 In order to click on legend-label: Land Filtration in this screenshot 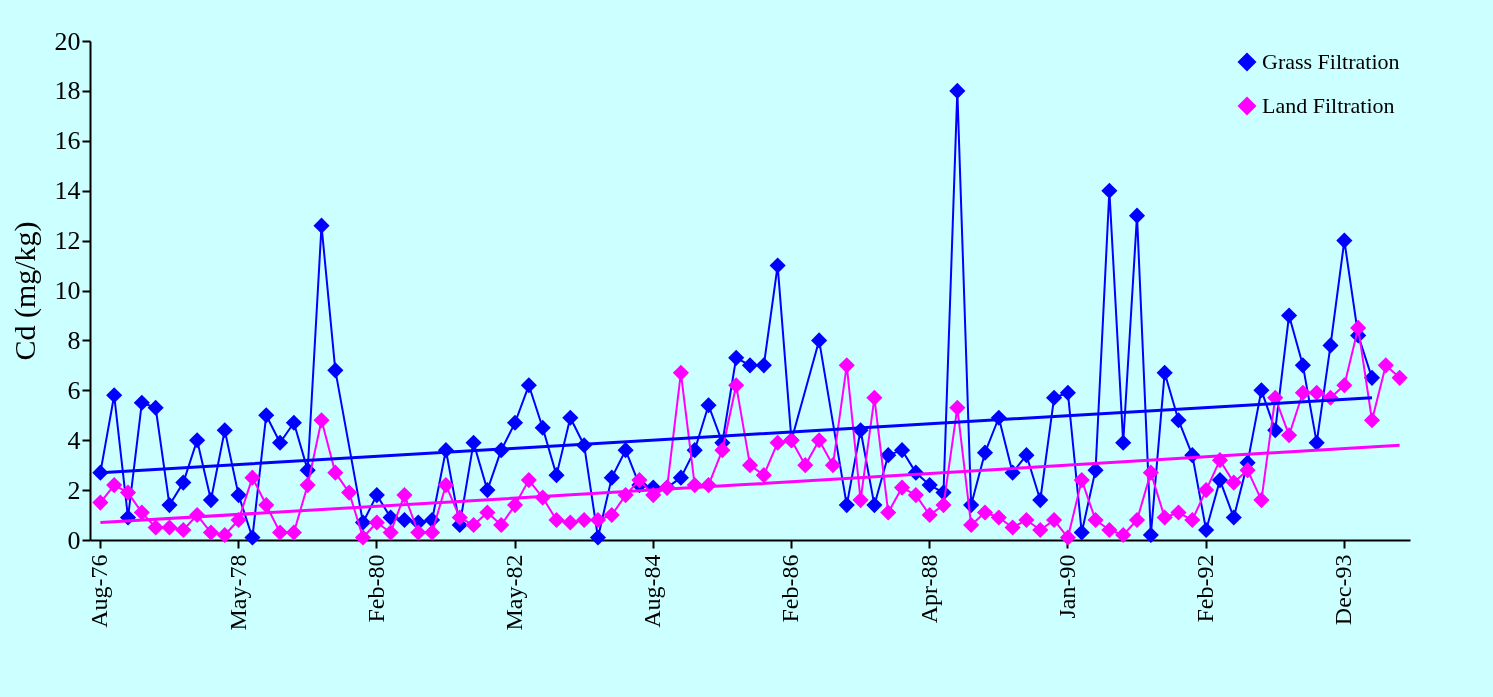, I will do `click(1328, 105)`.